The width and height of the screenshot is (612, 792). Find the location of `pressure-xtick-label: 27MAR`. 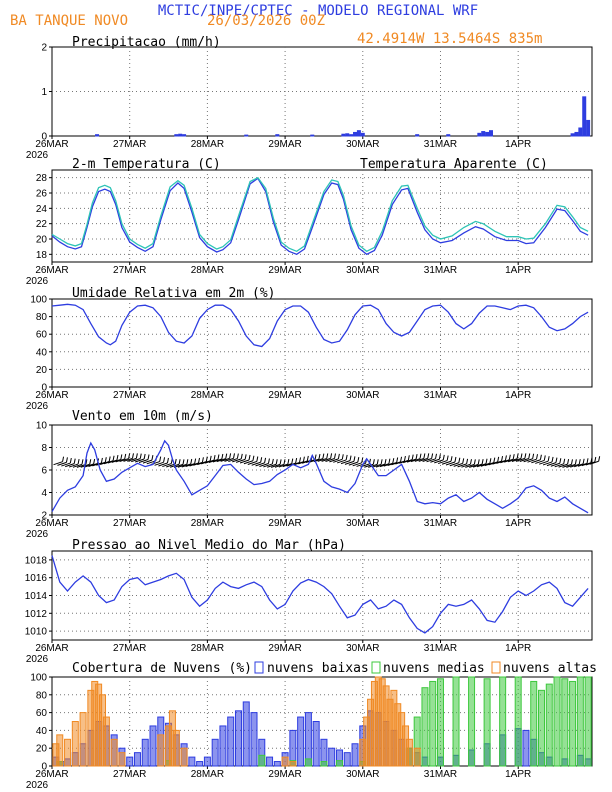

pressure-xtick-label: 27MAR is located at coordinates (129, 648).